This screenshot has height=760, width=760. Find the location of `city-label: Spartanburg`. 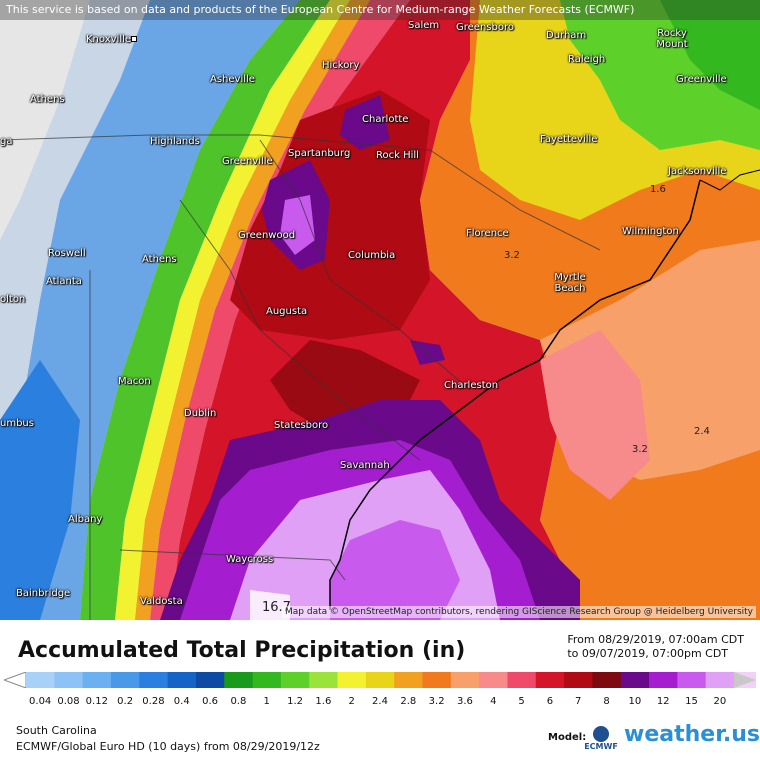

city-label: Spartanburg is located at coordinates (319, 153).